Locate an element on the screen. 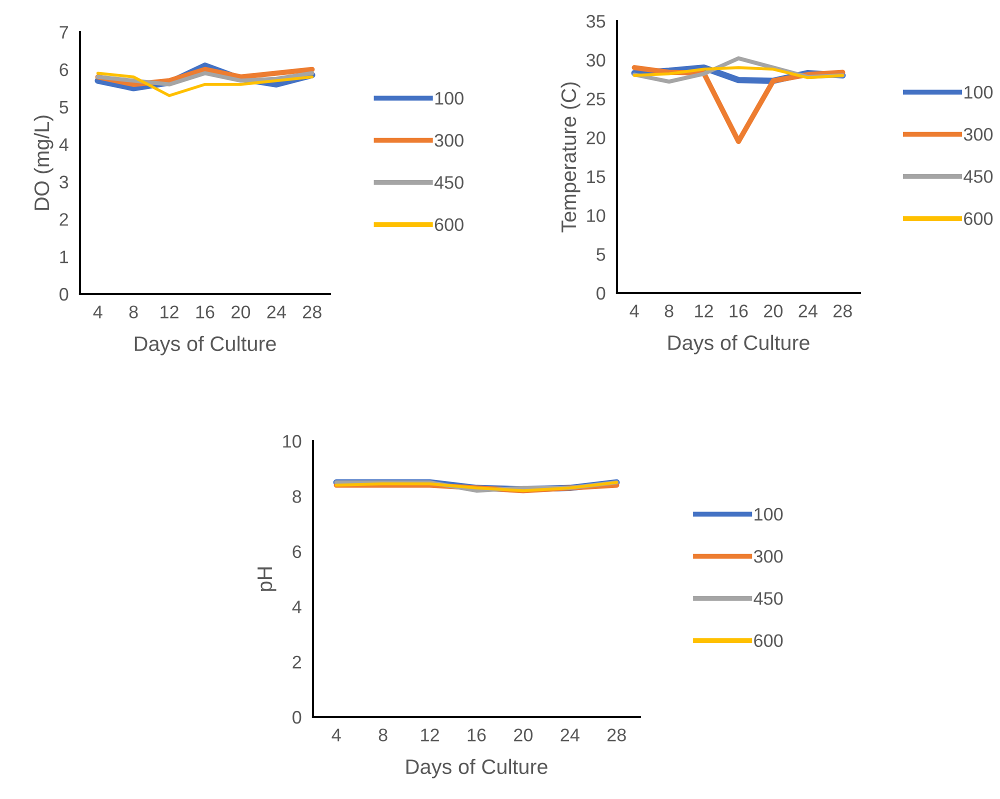 Image resolution: width=1000 pixels, height=799 pixels. y-axis-title: pH is located at coordinates (267, 579).